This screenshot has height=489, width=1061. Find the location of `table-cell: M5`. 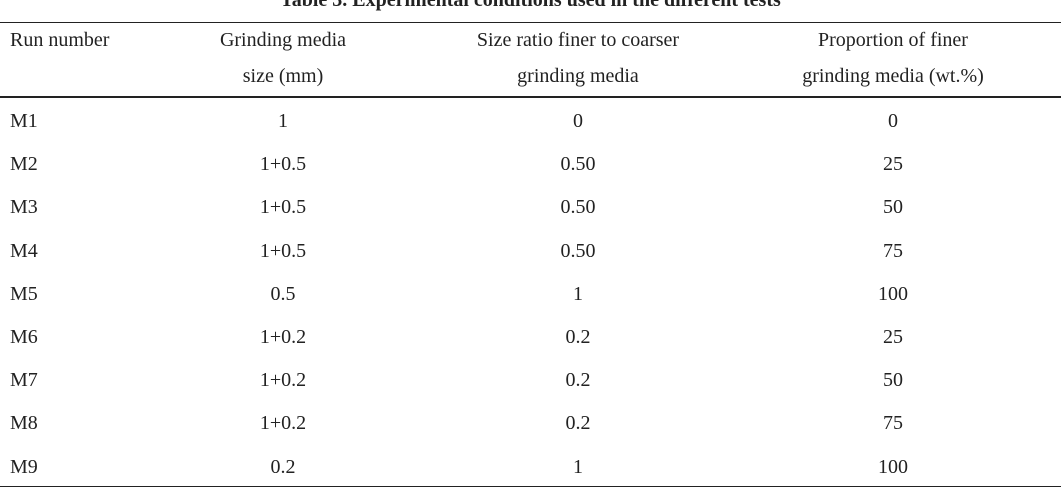

table-cell: M5 is located at coordinates (24, 293).